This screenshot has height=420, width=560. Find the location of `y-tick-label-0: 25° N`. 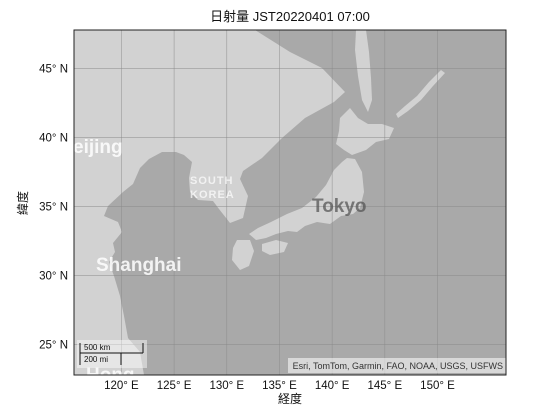

y-tick-label-0: 25° N is located at coordinates (53, 346).